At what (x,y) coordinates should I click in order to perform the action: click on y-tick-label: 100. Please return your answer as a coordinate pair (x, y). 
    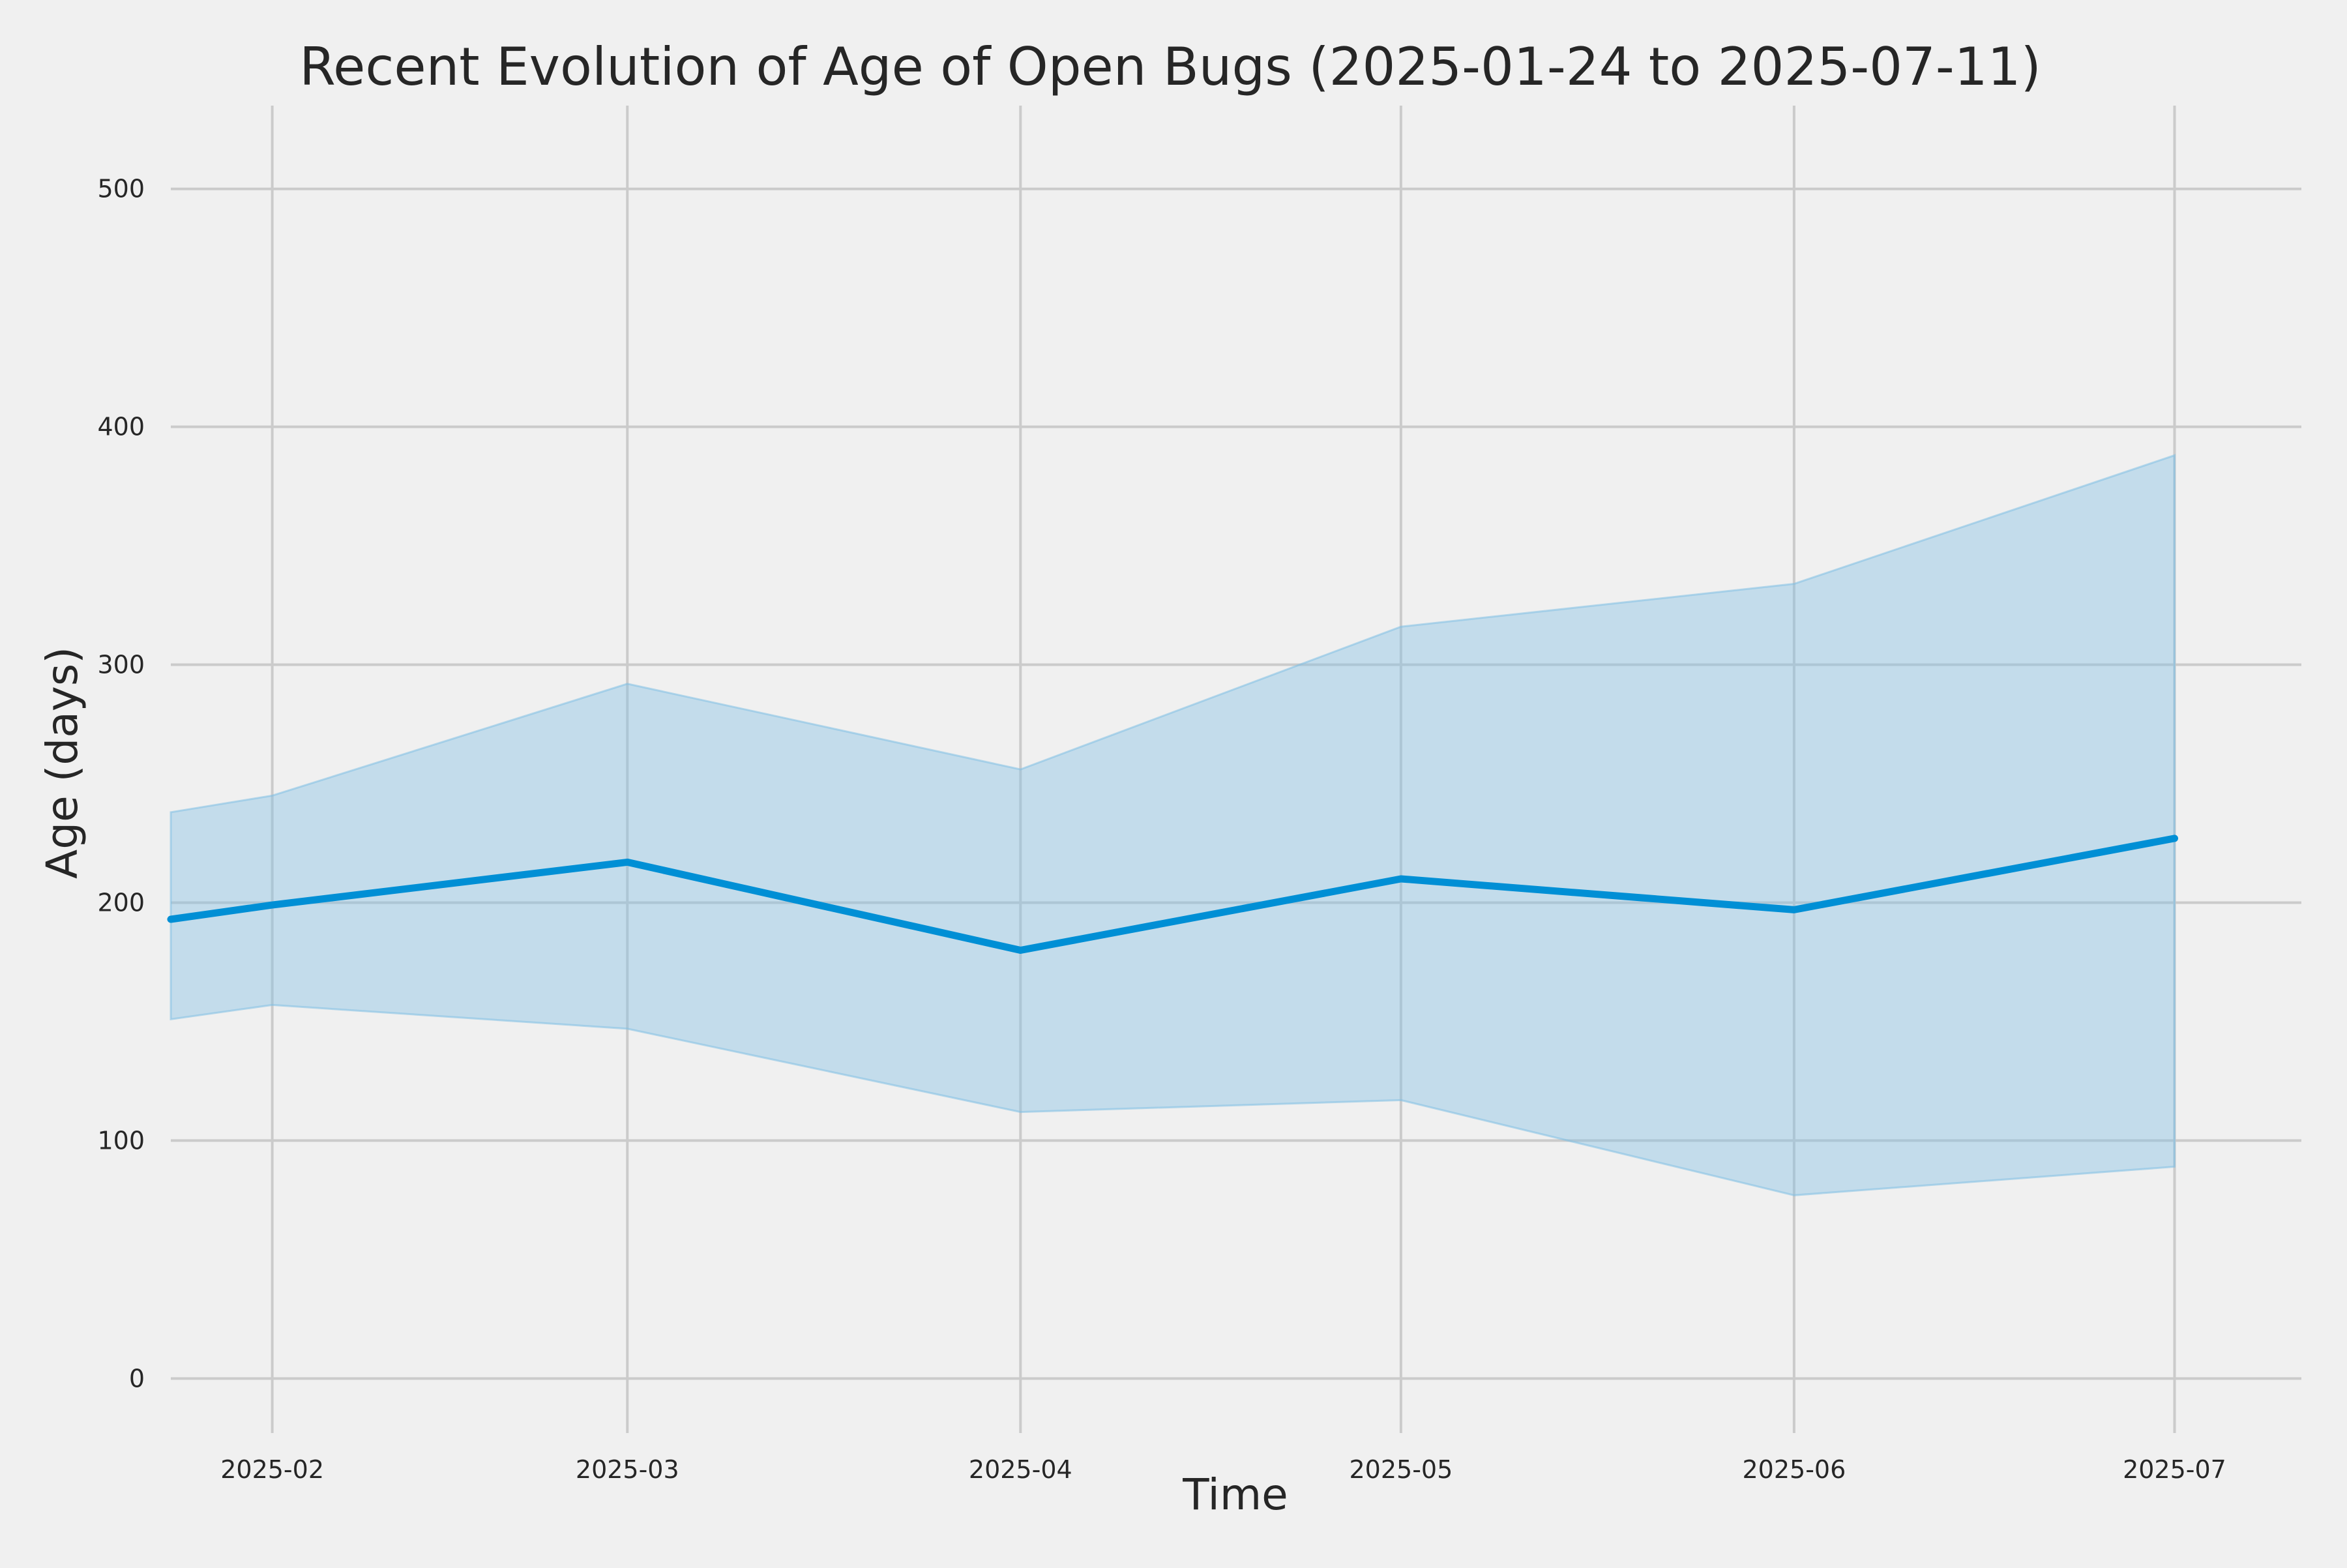
    Looking at the image, I should click on (121, 1141).